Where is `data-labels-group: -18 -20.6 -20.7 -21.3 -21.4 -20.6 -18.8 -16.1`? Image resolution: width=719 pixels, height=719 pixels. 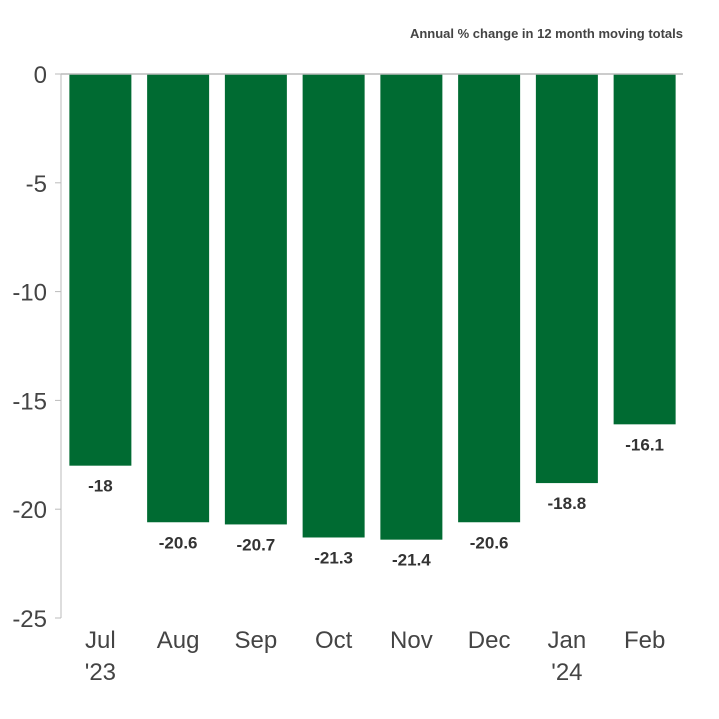 data-labels-group: -18 -20.6 -20.7 -21.3 -21.4 -20.6 -18.8 -16.1 is located at coordinates (376, 502).